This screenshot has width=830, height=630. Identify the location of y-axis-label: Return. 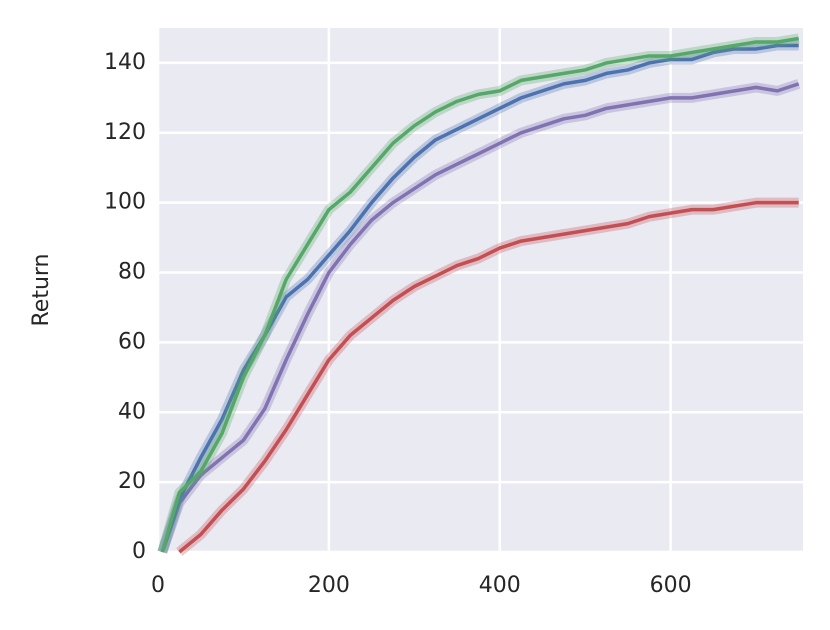
(41, 289).